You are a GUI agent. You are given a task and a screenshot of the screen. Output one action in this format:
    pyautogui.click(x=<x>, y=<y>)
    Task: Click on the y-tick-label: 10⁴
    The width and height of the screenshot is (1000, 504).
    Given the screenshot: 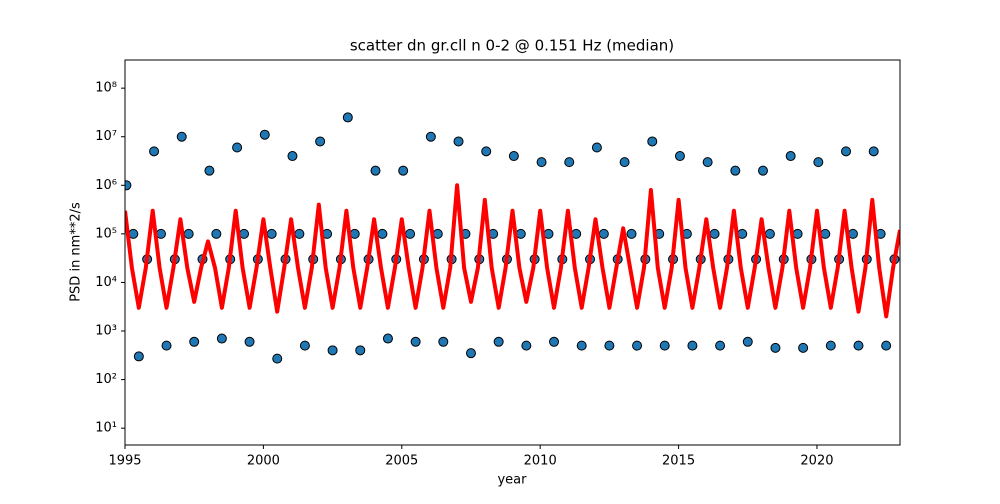 What is the action you would take?
    pyautogui.click(x=106, y=282)
    